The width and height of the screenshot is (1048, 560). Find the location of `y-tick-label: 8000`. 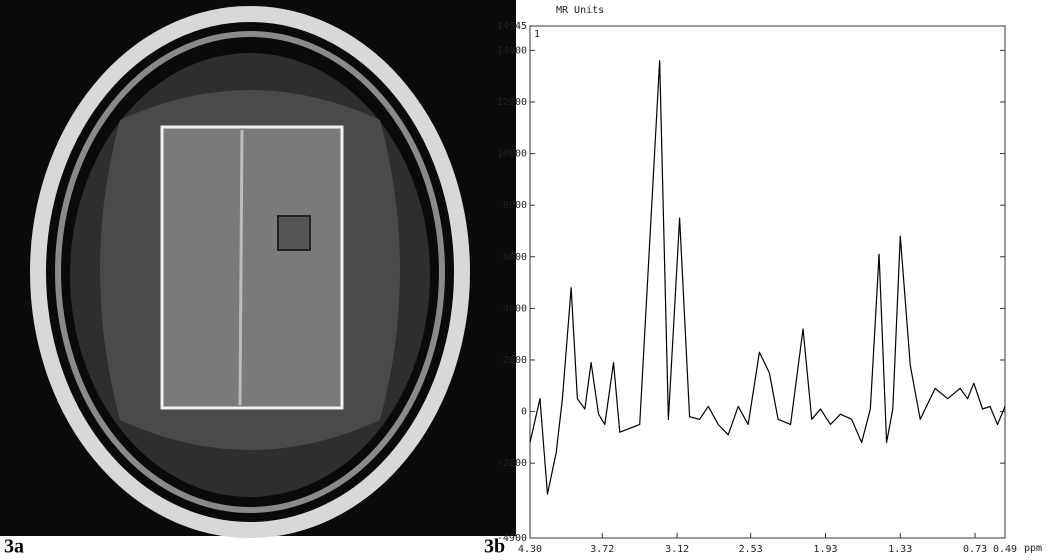

y-tick-label: 8000 is located at coordinates (515, 205).